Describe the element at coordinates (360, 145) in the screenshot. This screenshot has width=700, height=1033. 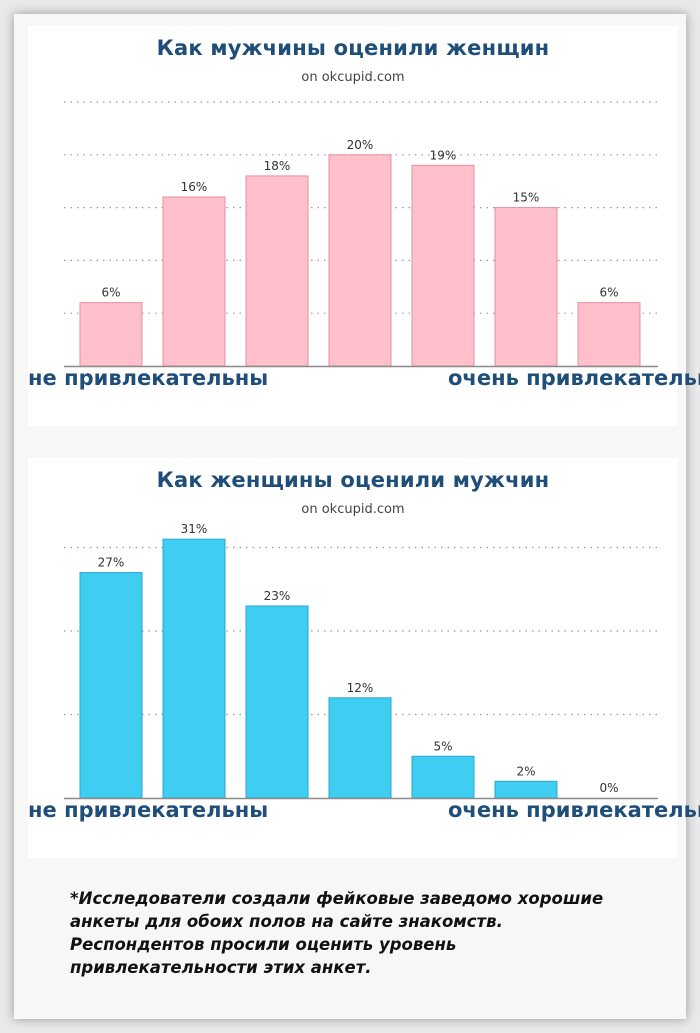
I see `bar-value-label: 20%` at that location.